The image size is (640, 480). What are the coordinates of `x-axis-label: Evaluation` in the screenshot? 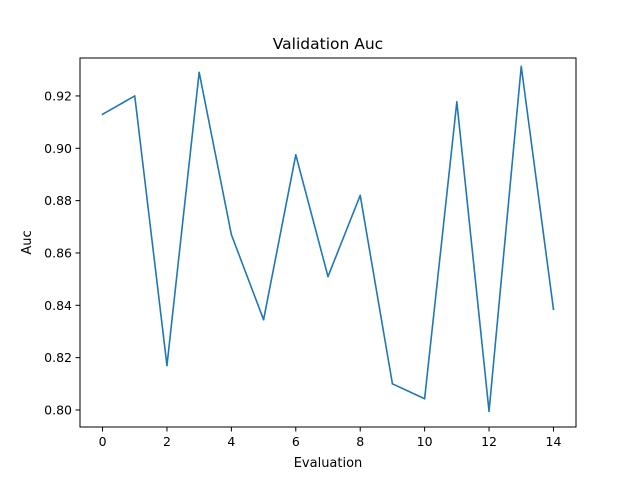 It's located at (328, 463).